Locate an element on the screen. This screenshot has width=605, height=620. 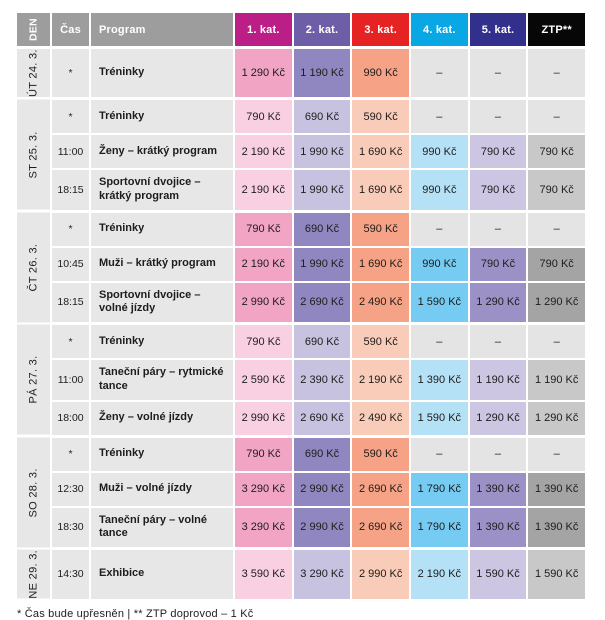
price-cell-kat-4: 1 390 Kč is located at coordinates (439, 380).